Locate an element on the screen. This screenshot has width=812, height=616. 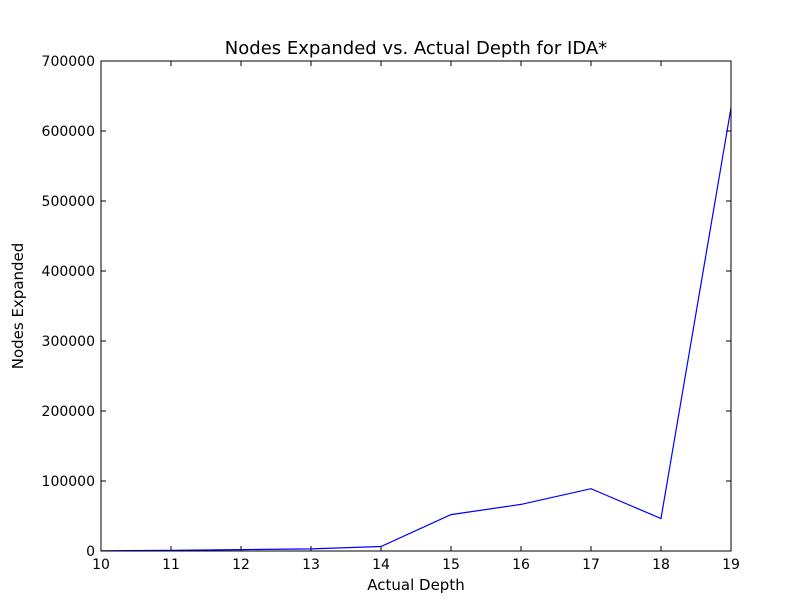
x-tick-label: 16 is located at coordinates (521, 565).